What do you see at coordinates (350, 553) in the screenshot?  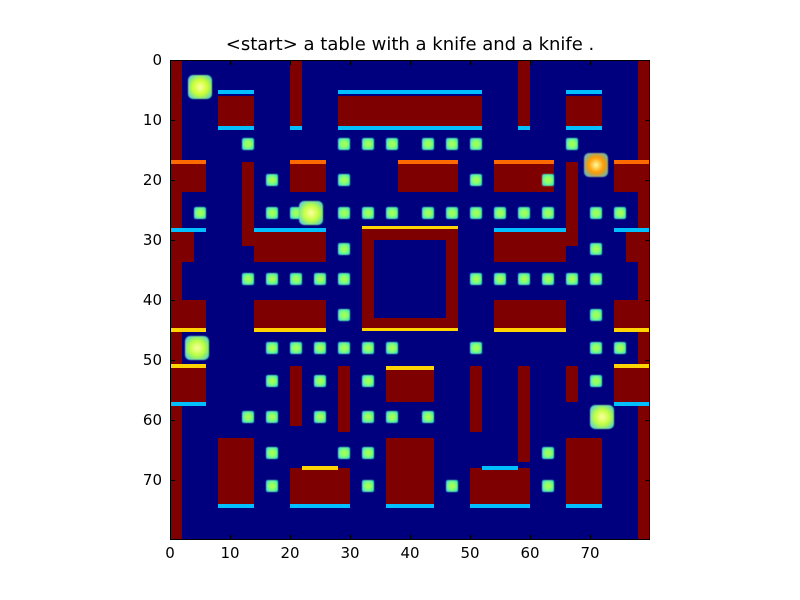 I see `x-tick-label: 30` at bounding box center [350, 553].